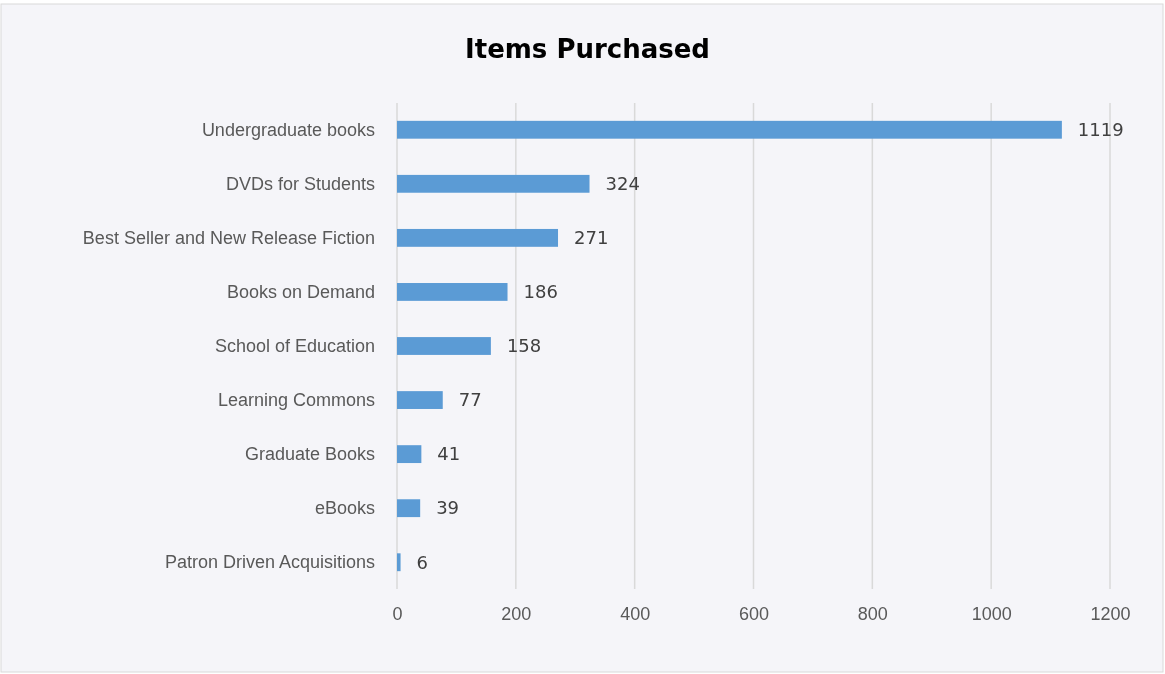 This screenshot has width=1165, height=674. What do you see at coordinates (516, 613) in the screenshot?
I see `x-tick-label: 200` at bounding box center [516, 613].